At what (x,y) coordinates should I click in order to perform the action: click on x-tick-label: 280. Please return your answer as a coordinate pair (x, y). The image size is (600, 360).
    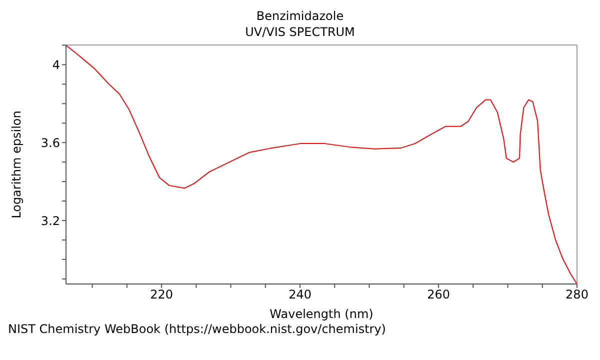
    Looking at the image, I should click on (577, 295).